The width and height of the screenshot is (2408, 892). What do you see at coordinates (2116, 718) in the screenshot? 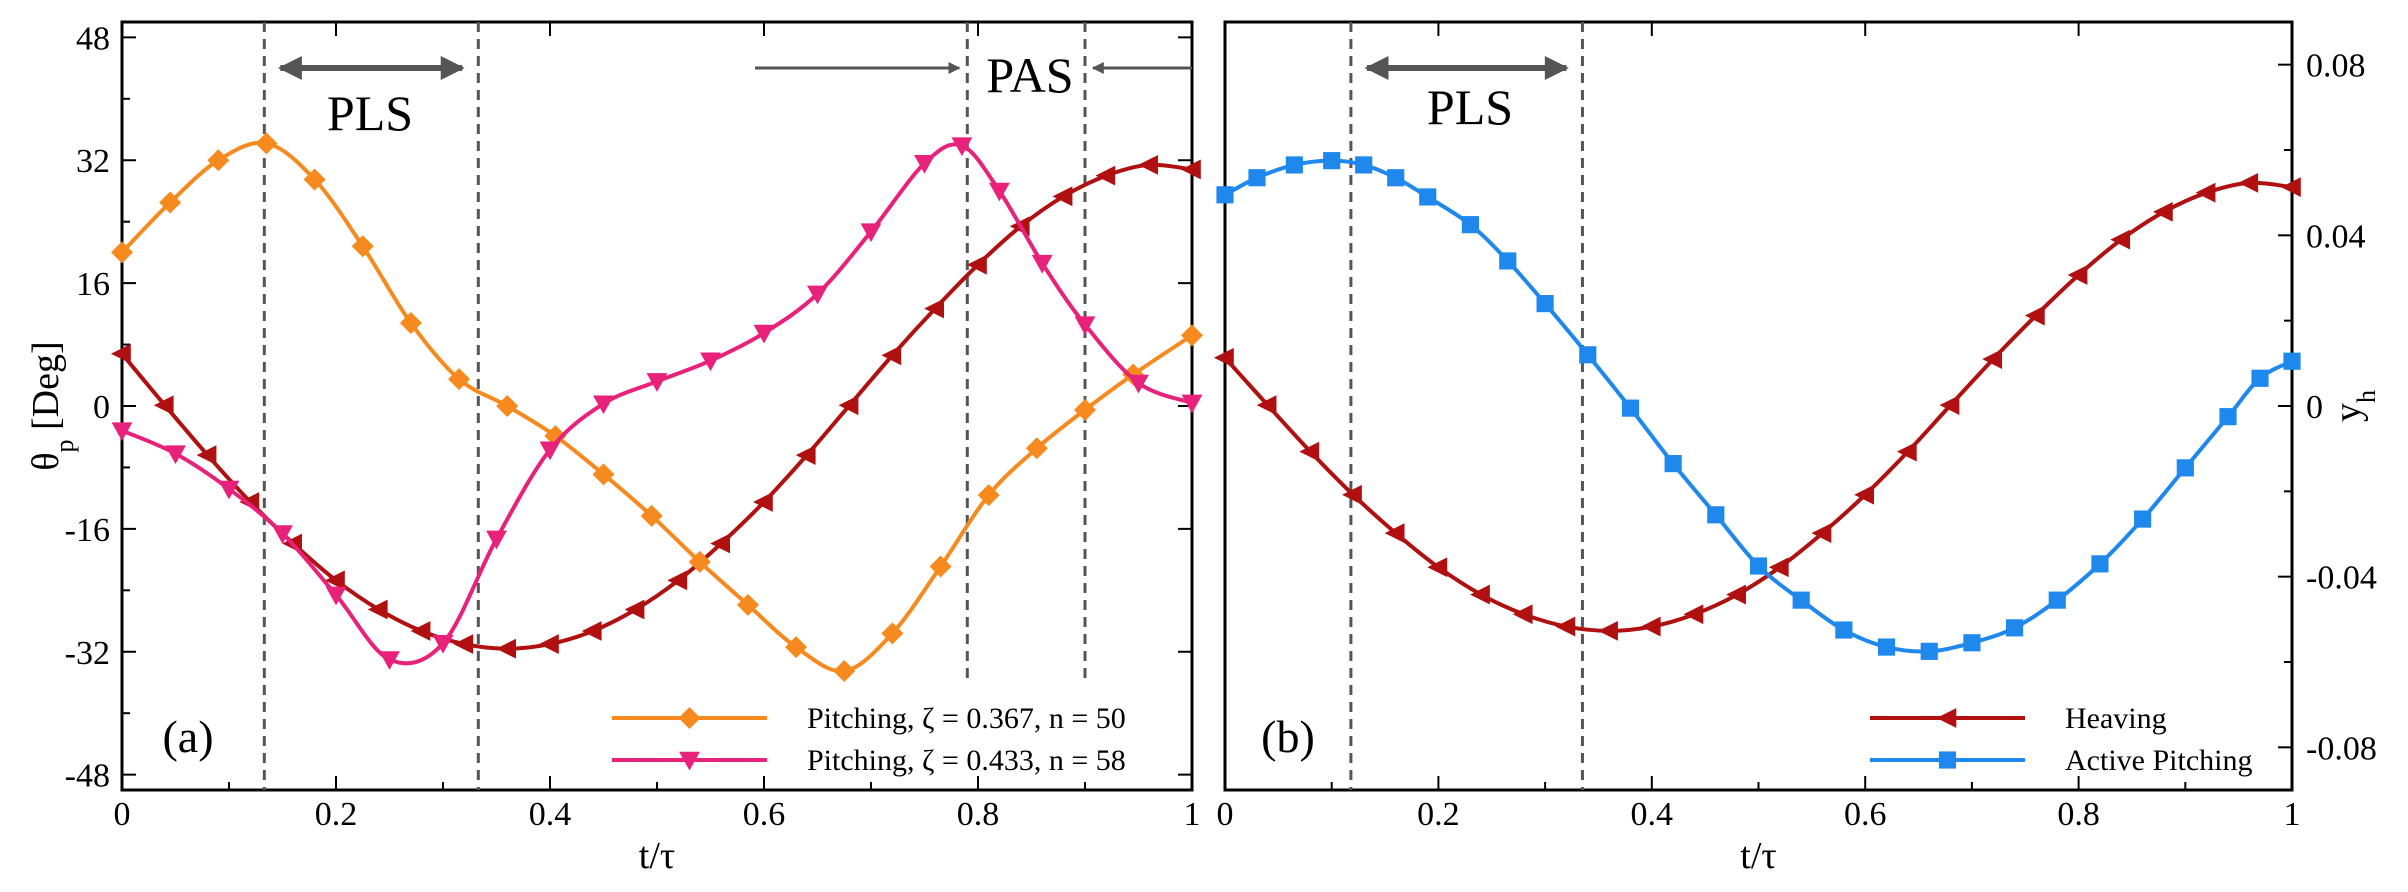
I see `legend-label: Heaving` at bounding box center [2116, 718].